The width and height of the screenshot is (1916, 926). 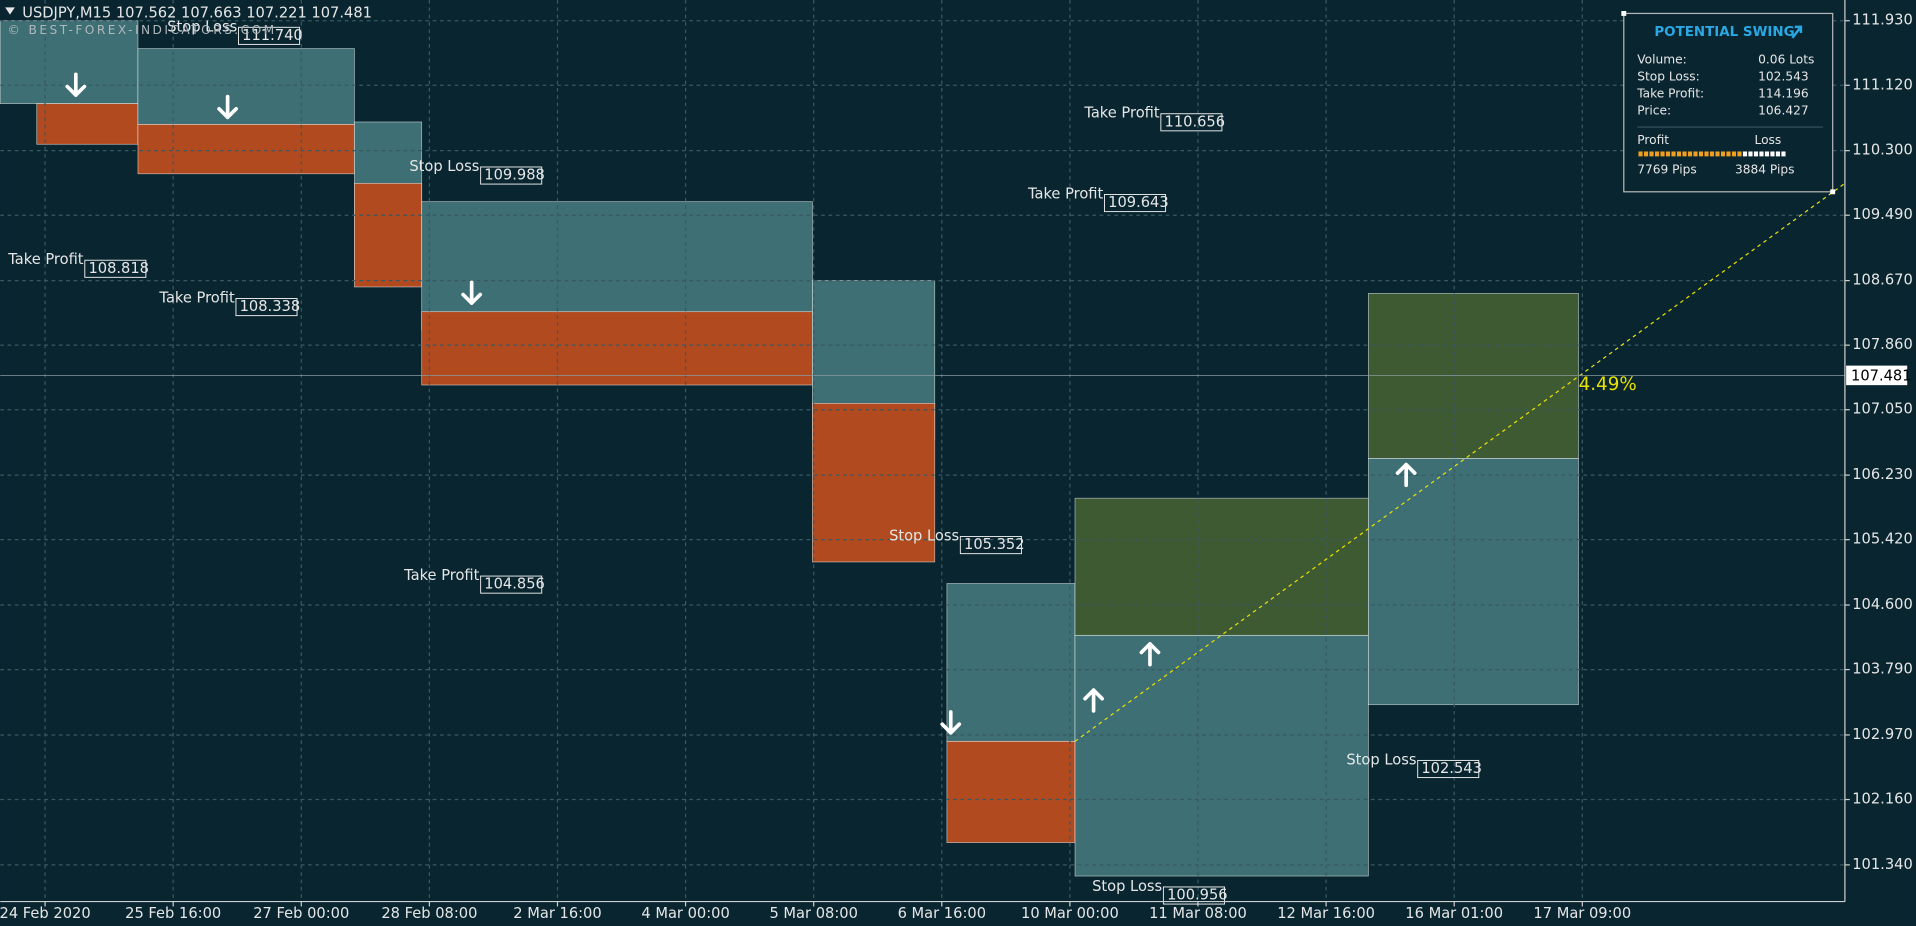 What do you see at coordinates (1197, 895) in the screenshot?
I see `annotation-value: 100.956` at bounding box center [1197, 895].